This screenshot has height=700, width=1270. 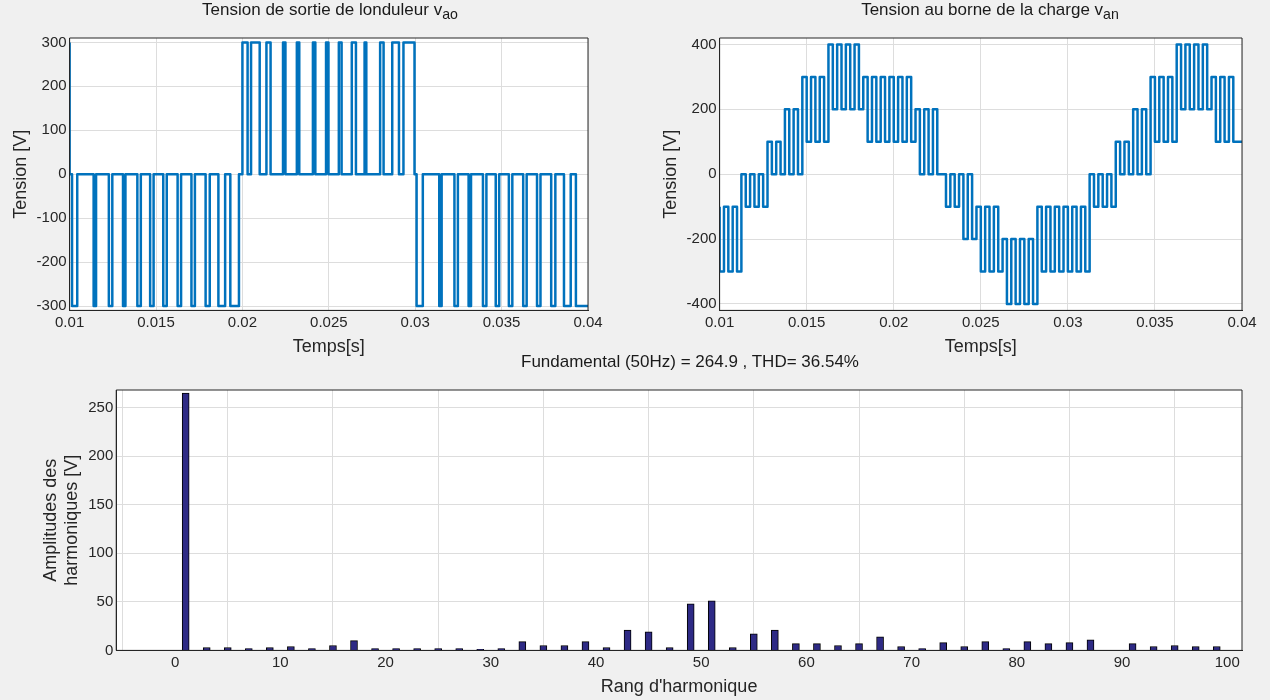 I want to click on x-tick-label: 20, so click(x=385, y=661).